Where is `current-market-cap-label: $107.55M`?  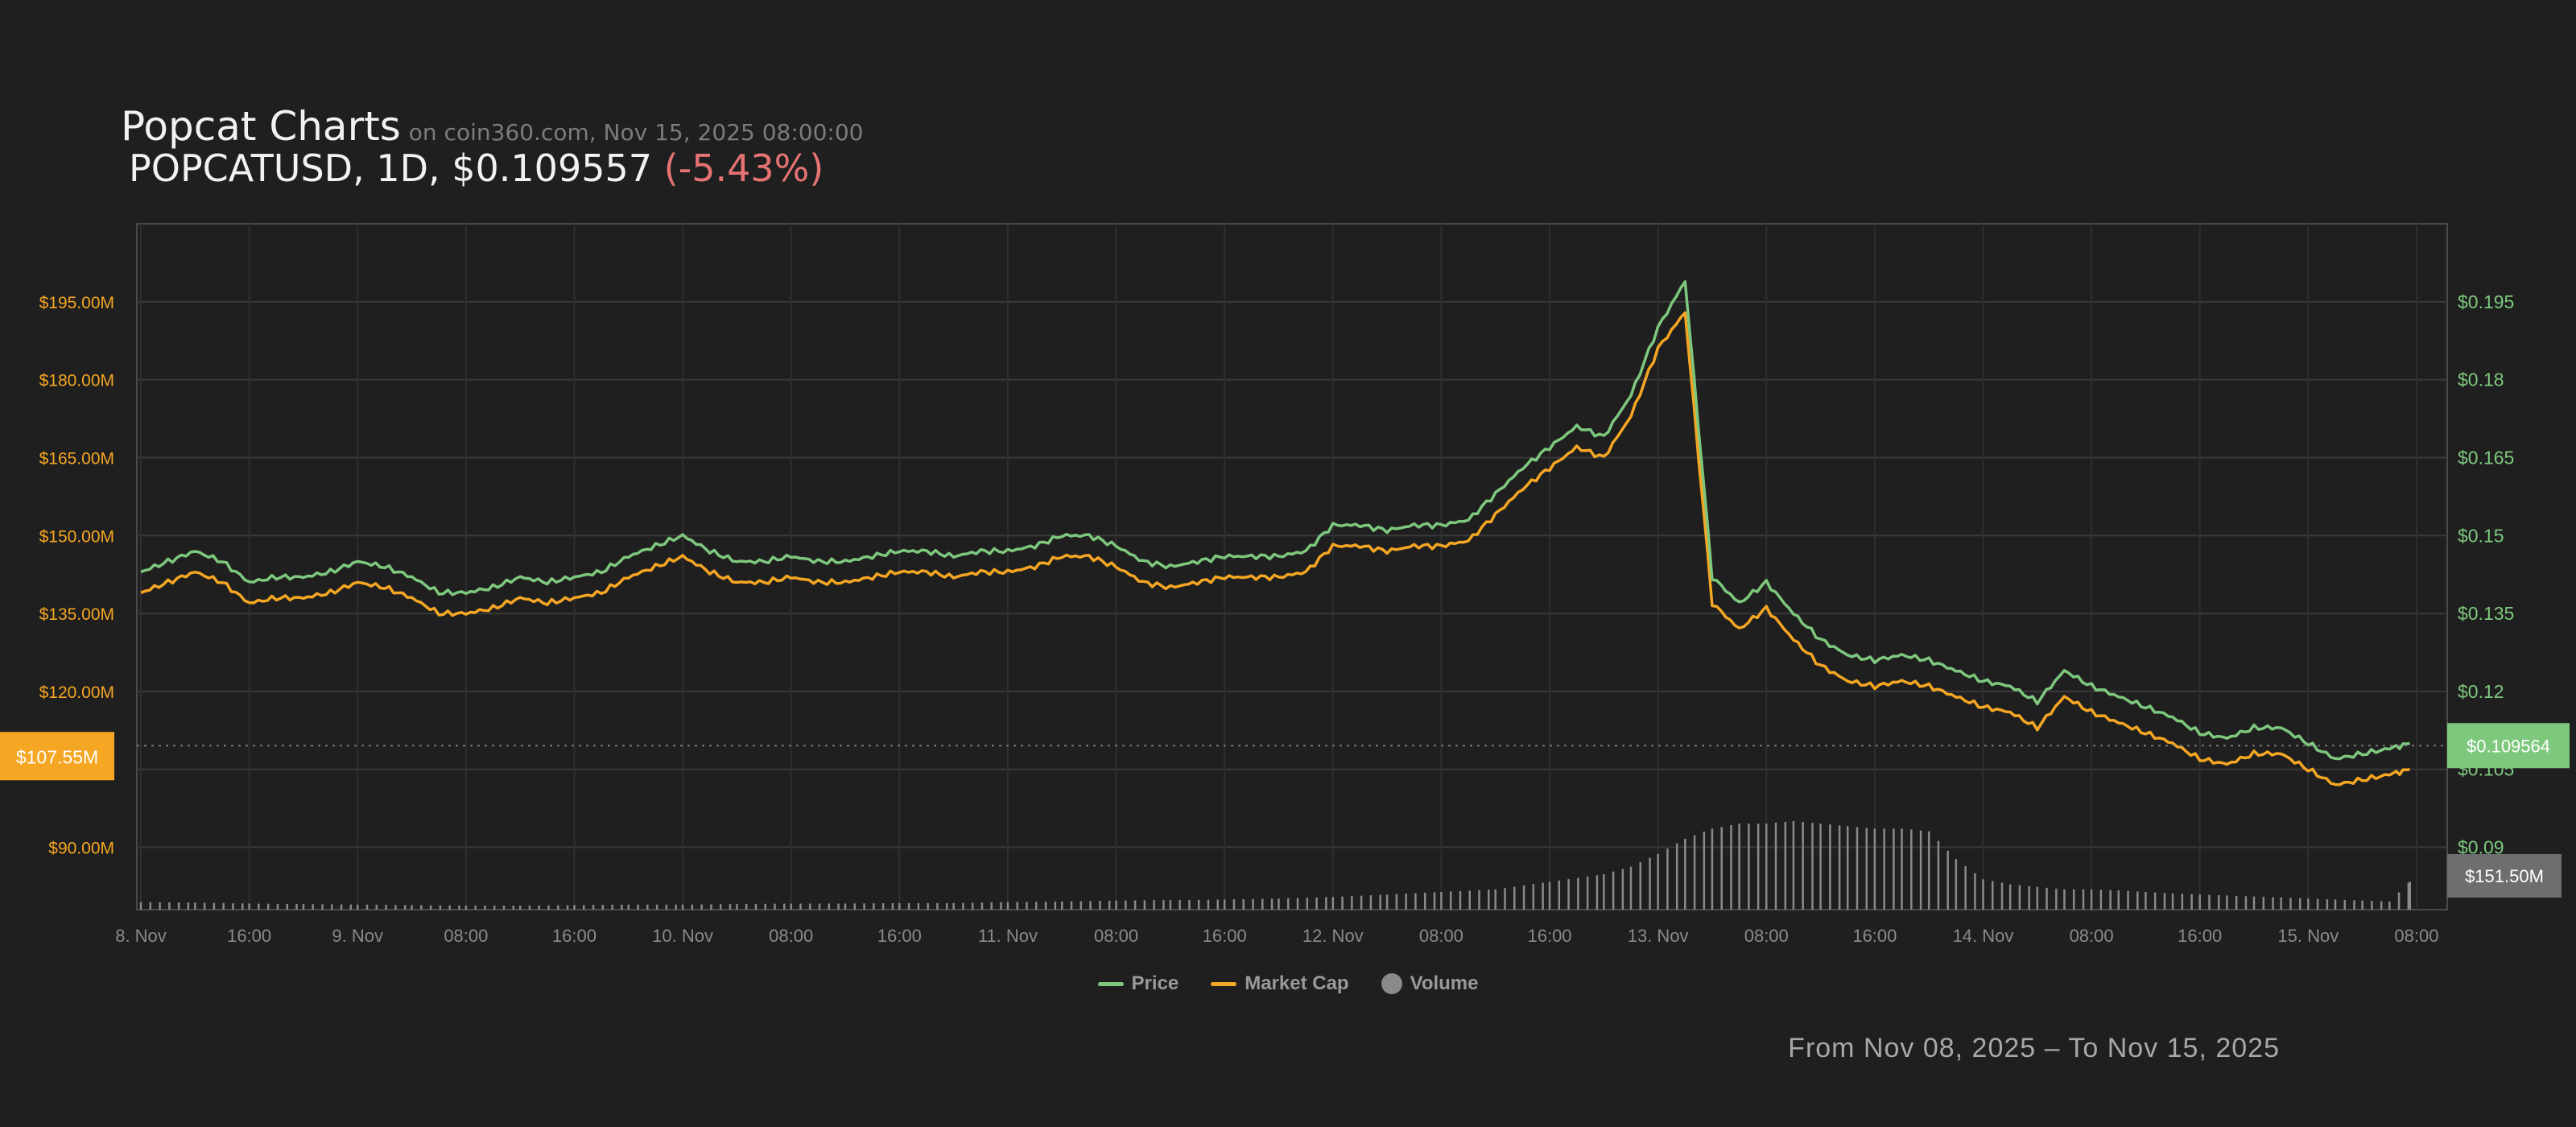
current-market-cap-label: $107.55M is located at coordinates (57, 756).